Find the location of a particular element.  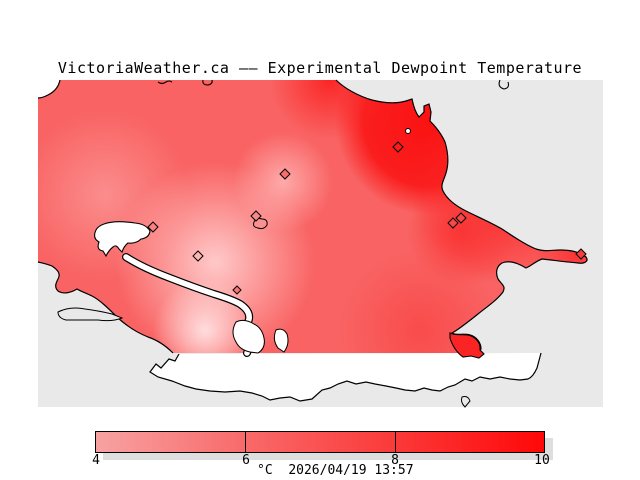

small-island-icon is located at coordinates (465, 402).